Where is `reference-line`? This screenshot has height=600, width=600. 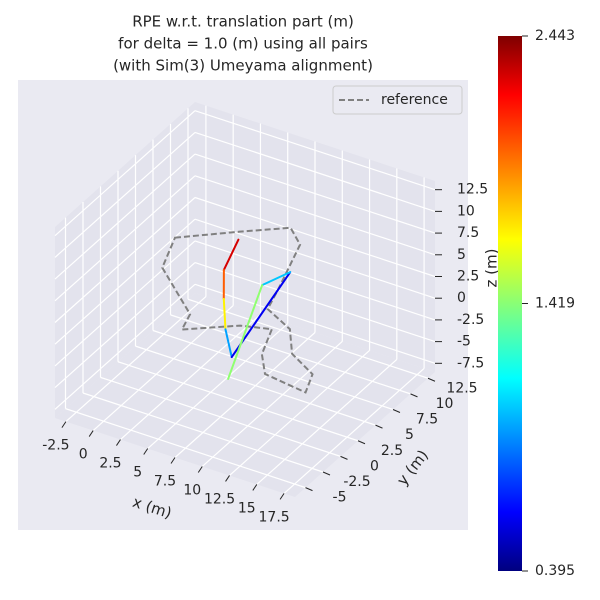
reference-line is located at coordinates (237, 310).